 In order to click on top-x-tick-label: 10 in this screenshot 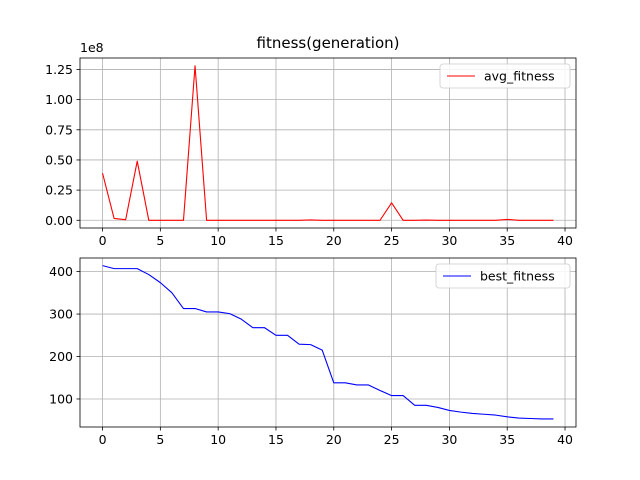, I will do `click(218, 240)`.